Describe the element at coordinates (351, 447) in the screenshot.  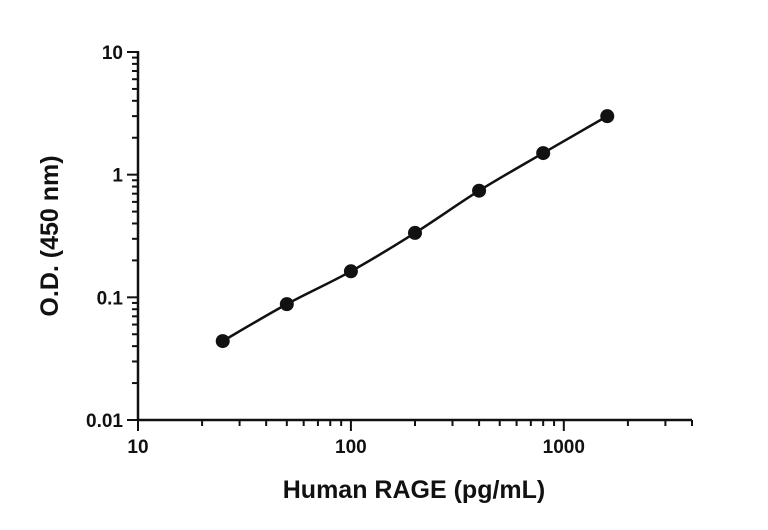
I see `x-tick-label: 100` at that location.